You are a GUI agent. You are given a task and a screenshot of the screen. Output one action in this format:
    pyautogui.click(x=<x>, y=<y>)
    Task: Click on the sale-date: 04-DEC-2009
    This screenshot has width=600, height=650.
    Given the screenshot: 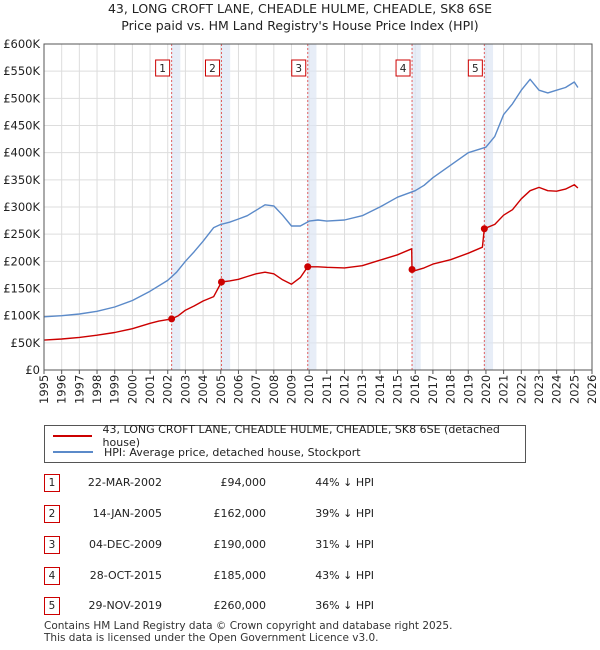 What is the action you would take?
    pyautogui.click(x=125, y=544)
    